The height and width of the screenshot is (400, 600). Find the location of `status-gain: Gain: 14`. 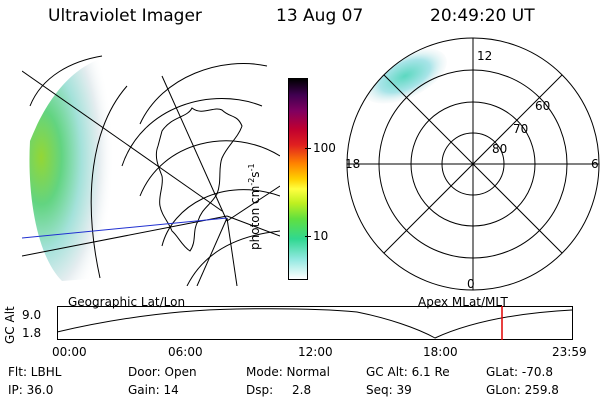

status-gain: Gain: 14 is located at coordinates (153, 390).